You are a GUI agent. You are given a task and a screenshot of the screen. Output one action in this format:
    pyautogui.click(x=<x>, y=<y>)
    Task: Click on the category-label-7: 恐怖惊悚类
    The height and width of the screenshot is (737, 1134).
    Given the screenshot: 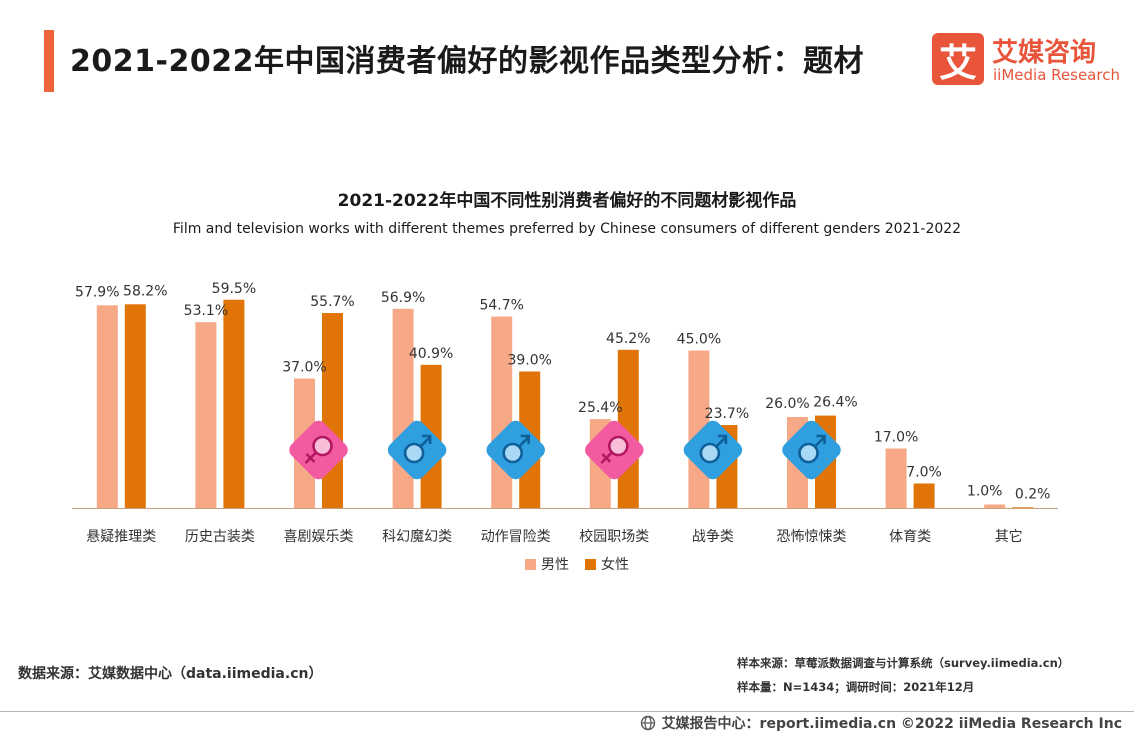 What is the action you would take?
    pyautogui.click(x=812, y=536)
    